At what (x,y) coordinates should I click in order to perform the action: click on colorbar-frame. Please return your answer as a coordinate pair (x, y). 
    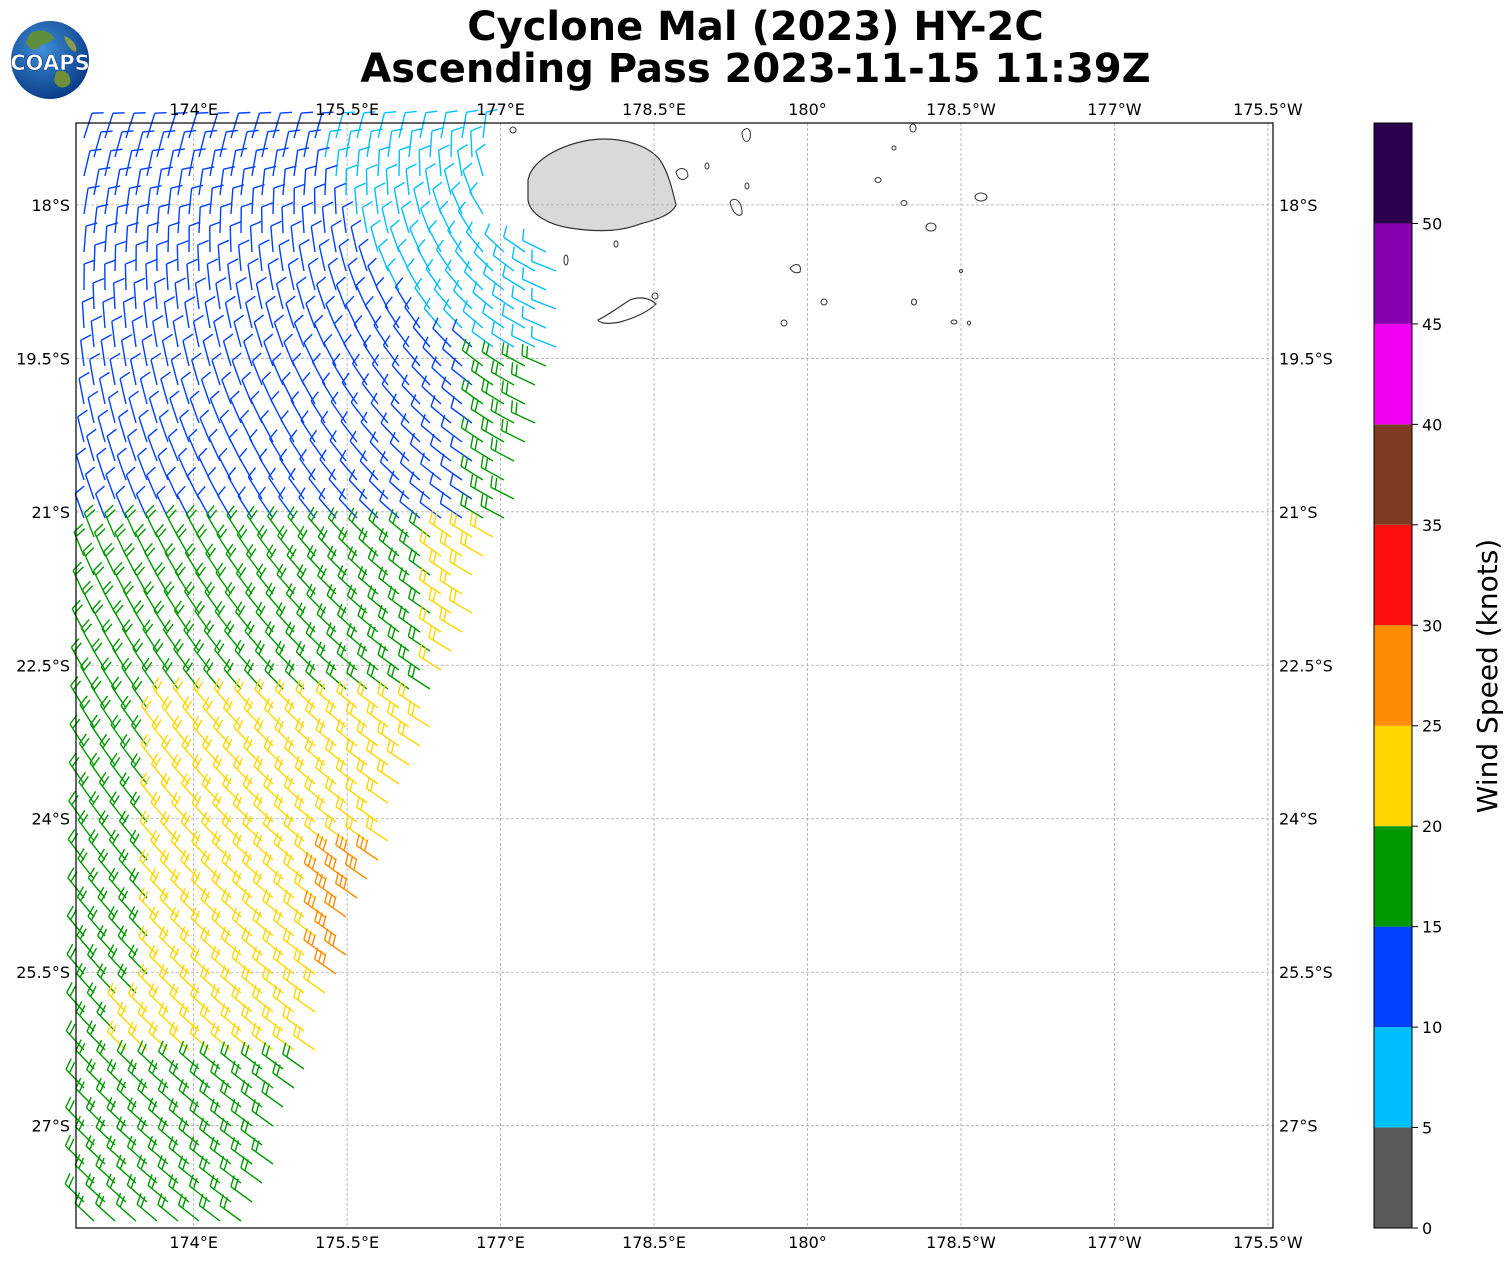
    Looking at the image, I should click on (1393, 675).